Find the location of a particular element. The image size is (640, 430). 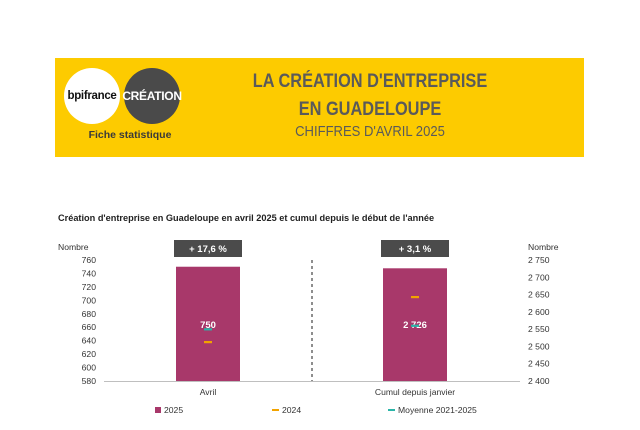

right-axis-tick: 2 650 is located at coordinates (539, 295).